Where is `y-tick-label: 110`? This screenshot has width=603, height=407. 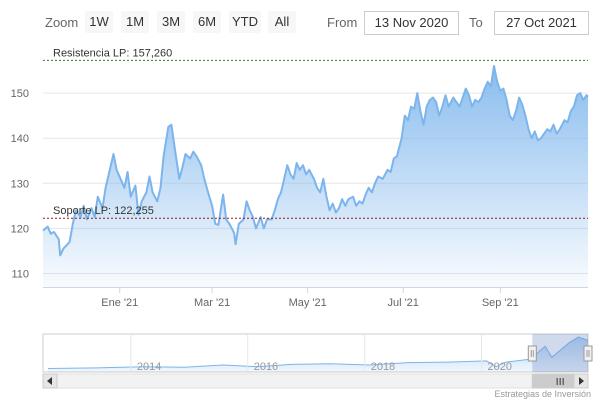
y-tick-label: 110 is located at coordinates (20, 274).